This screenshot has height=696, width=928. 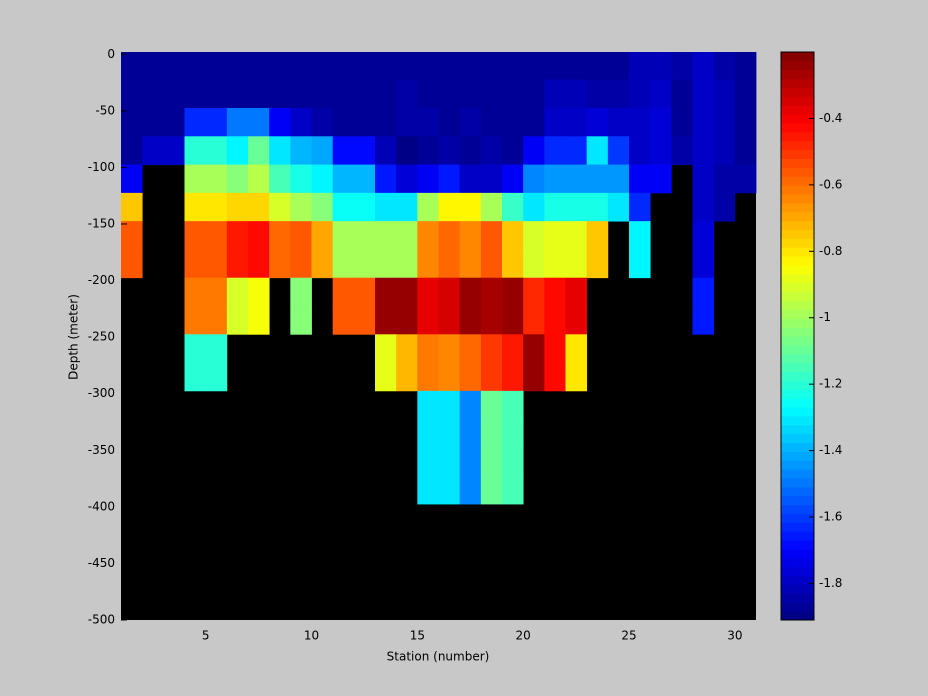 What do you see at coordinates (830, 251) in the screenshot?
I see `colorbar-tick-label: -0.8` at bounding box center [830, 251].